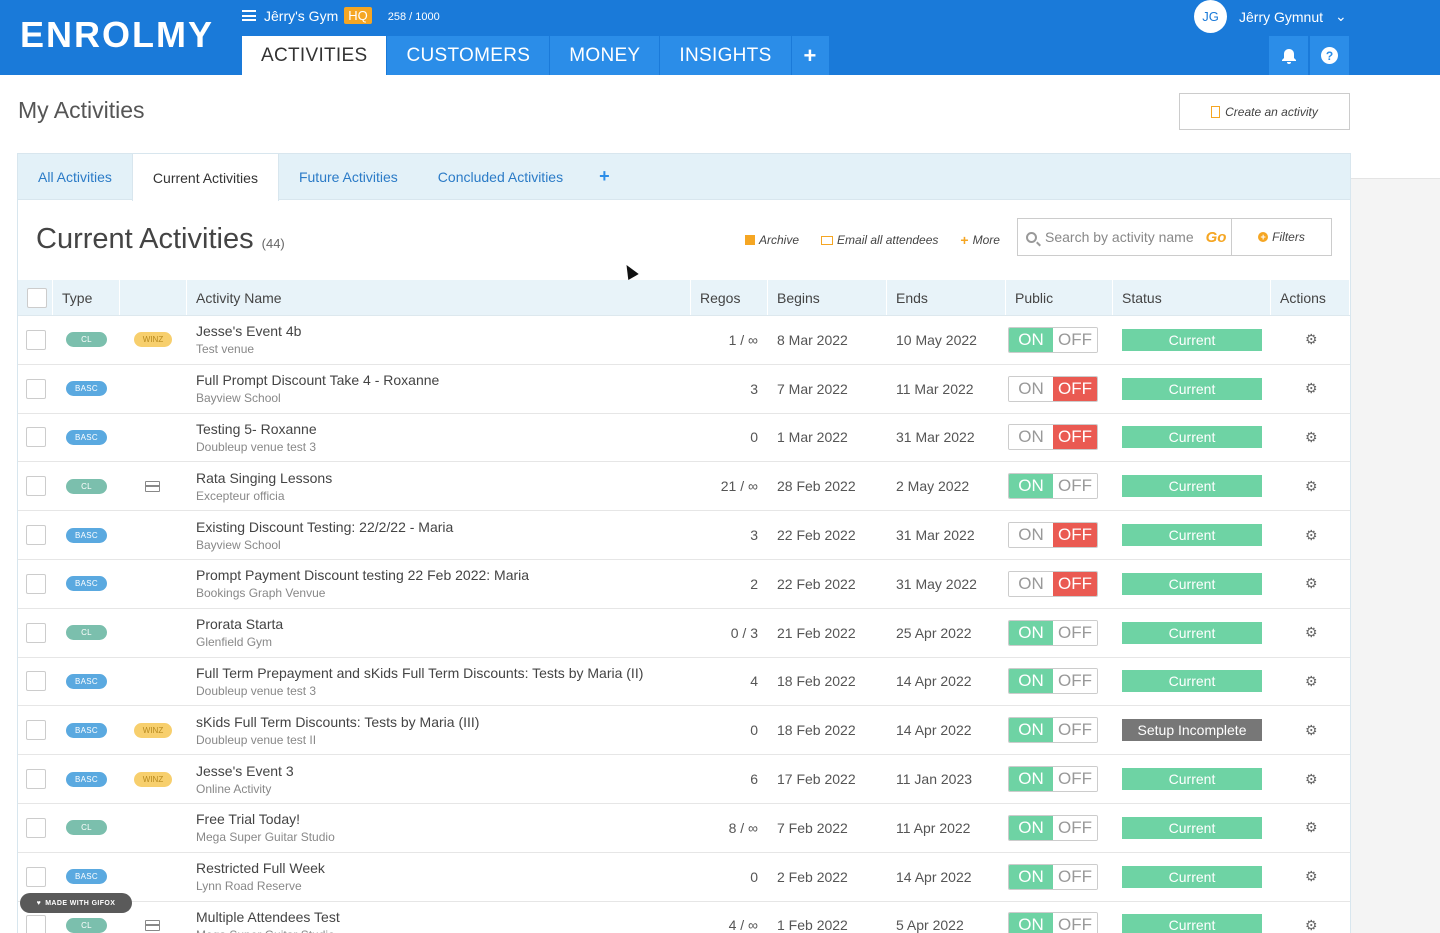 The height and width of the screenshot is (933, 1440). What do you see at coordinates (605, 55) in the screenshot?
I see `nav-tab-money: MONEY` at bounding box center [605, 55].